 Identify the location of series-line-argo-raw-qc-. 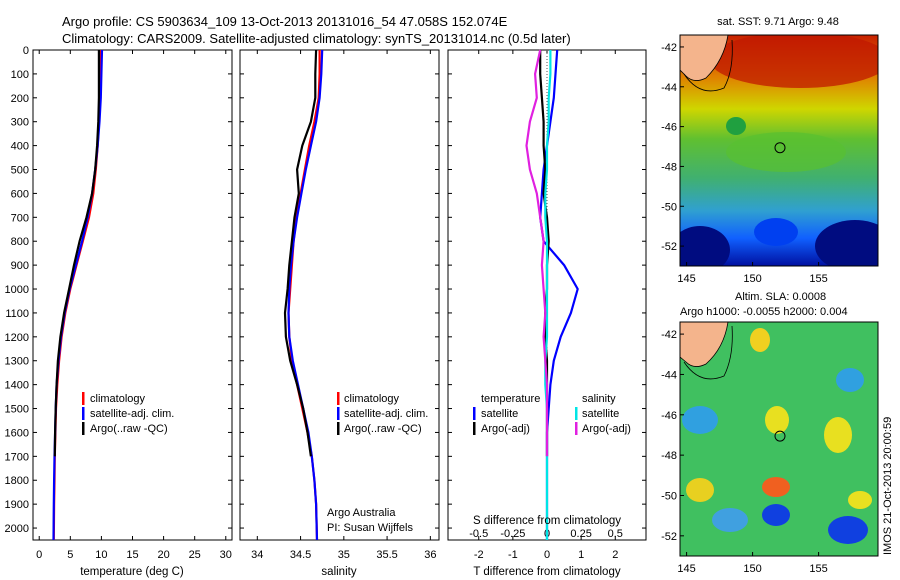
(77, 253).